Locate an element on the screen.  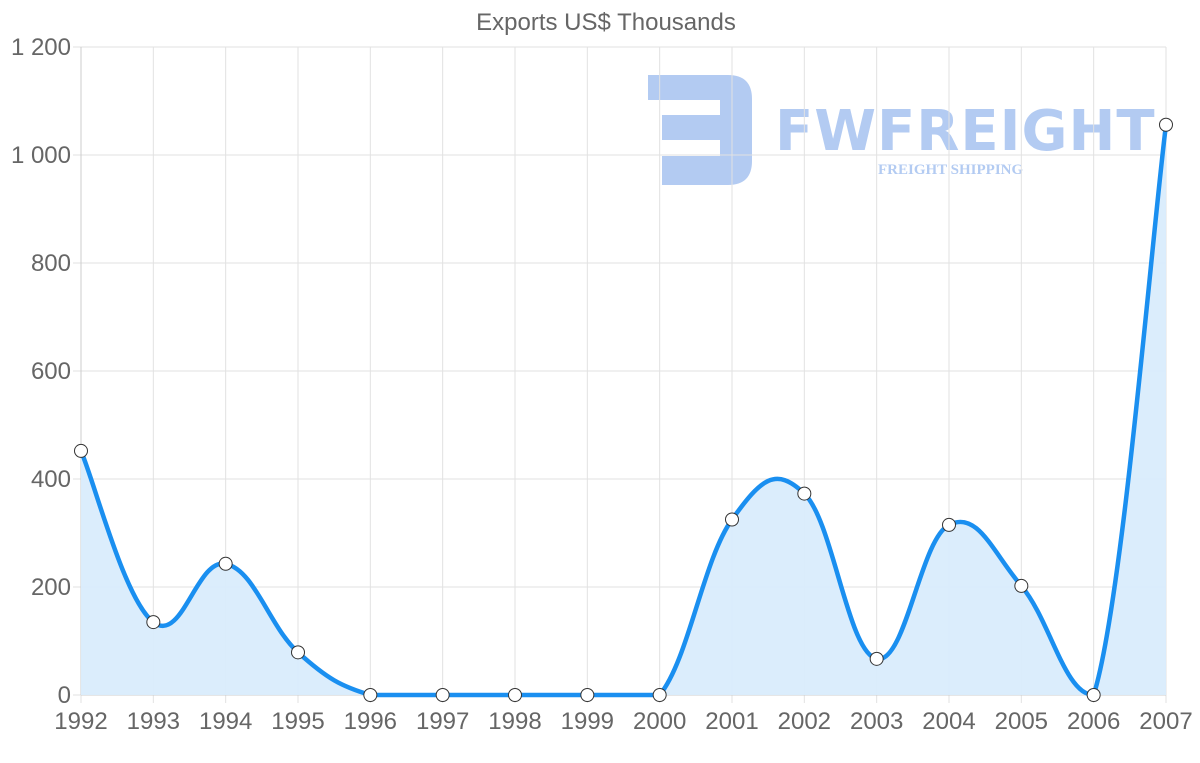
x-tick-label: 2003 is located at coordinates (876, 721).